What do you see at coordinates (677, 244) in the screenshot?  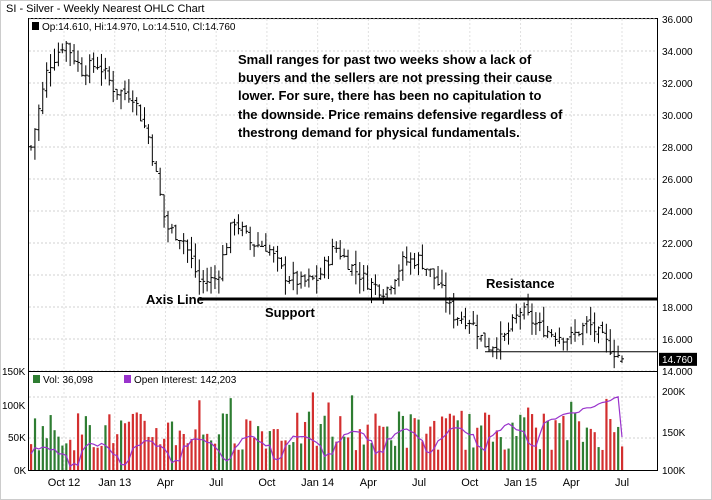 I see `price-tick-label: 22.000` at bounding box center [677, 244].